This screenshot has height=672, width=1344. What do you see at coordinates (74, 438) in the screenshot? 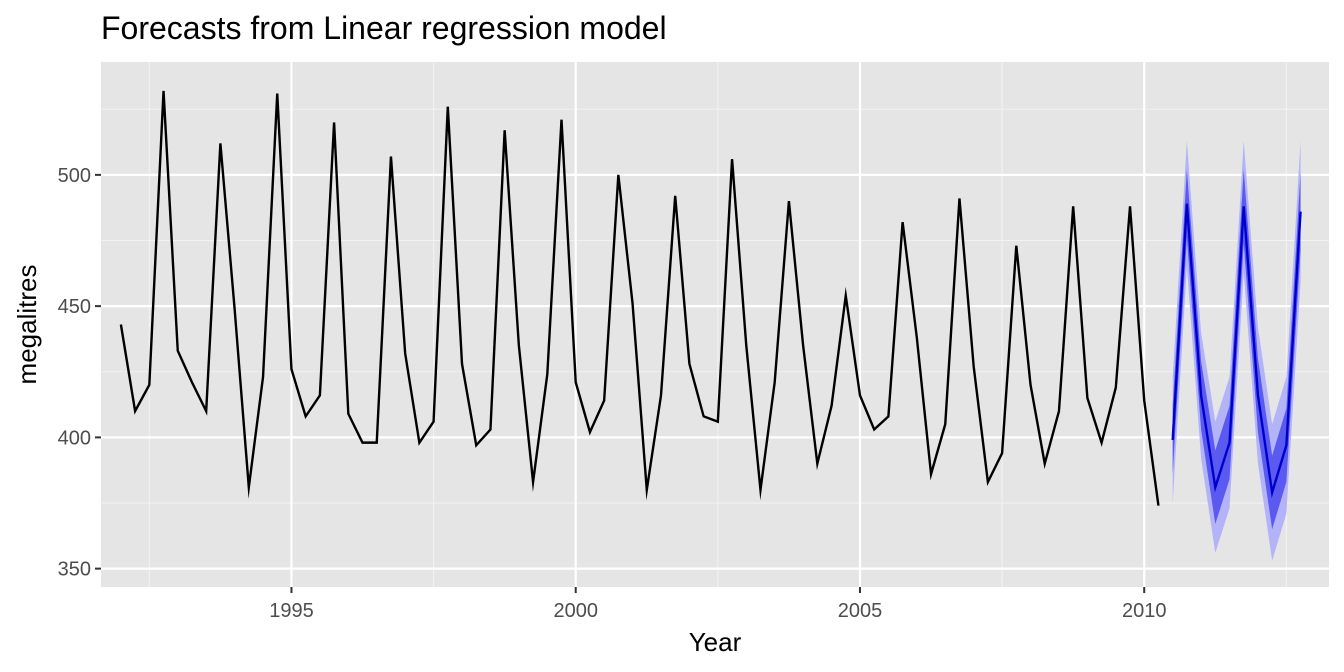
I see `y-tick-label: 400` at bounding box center [74, 438].